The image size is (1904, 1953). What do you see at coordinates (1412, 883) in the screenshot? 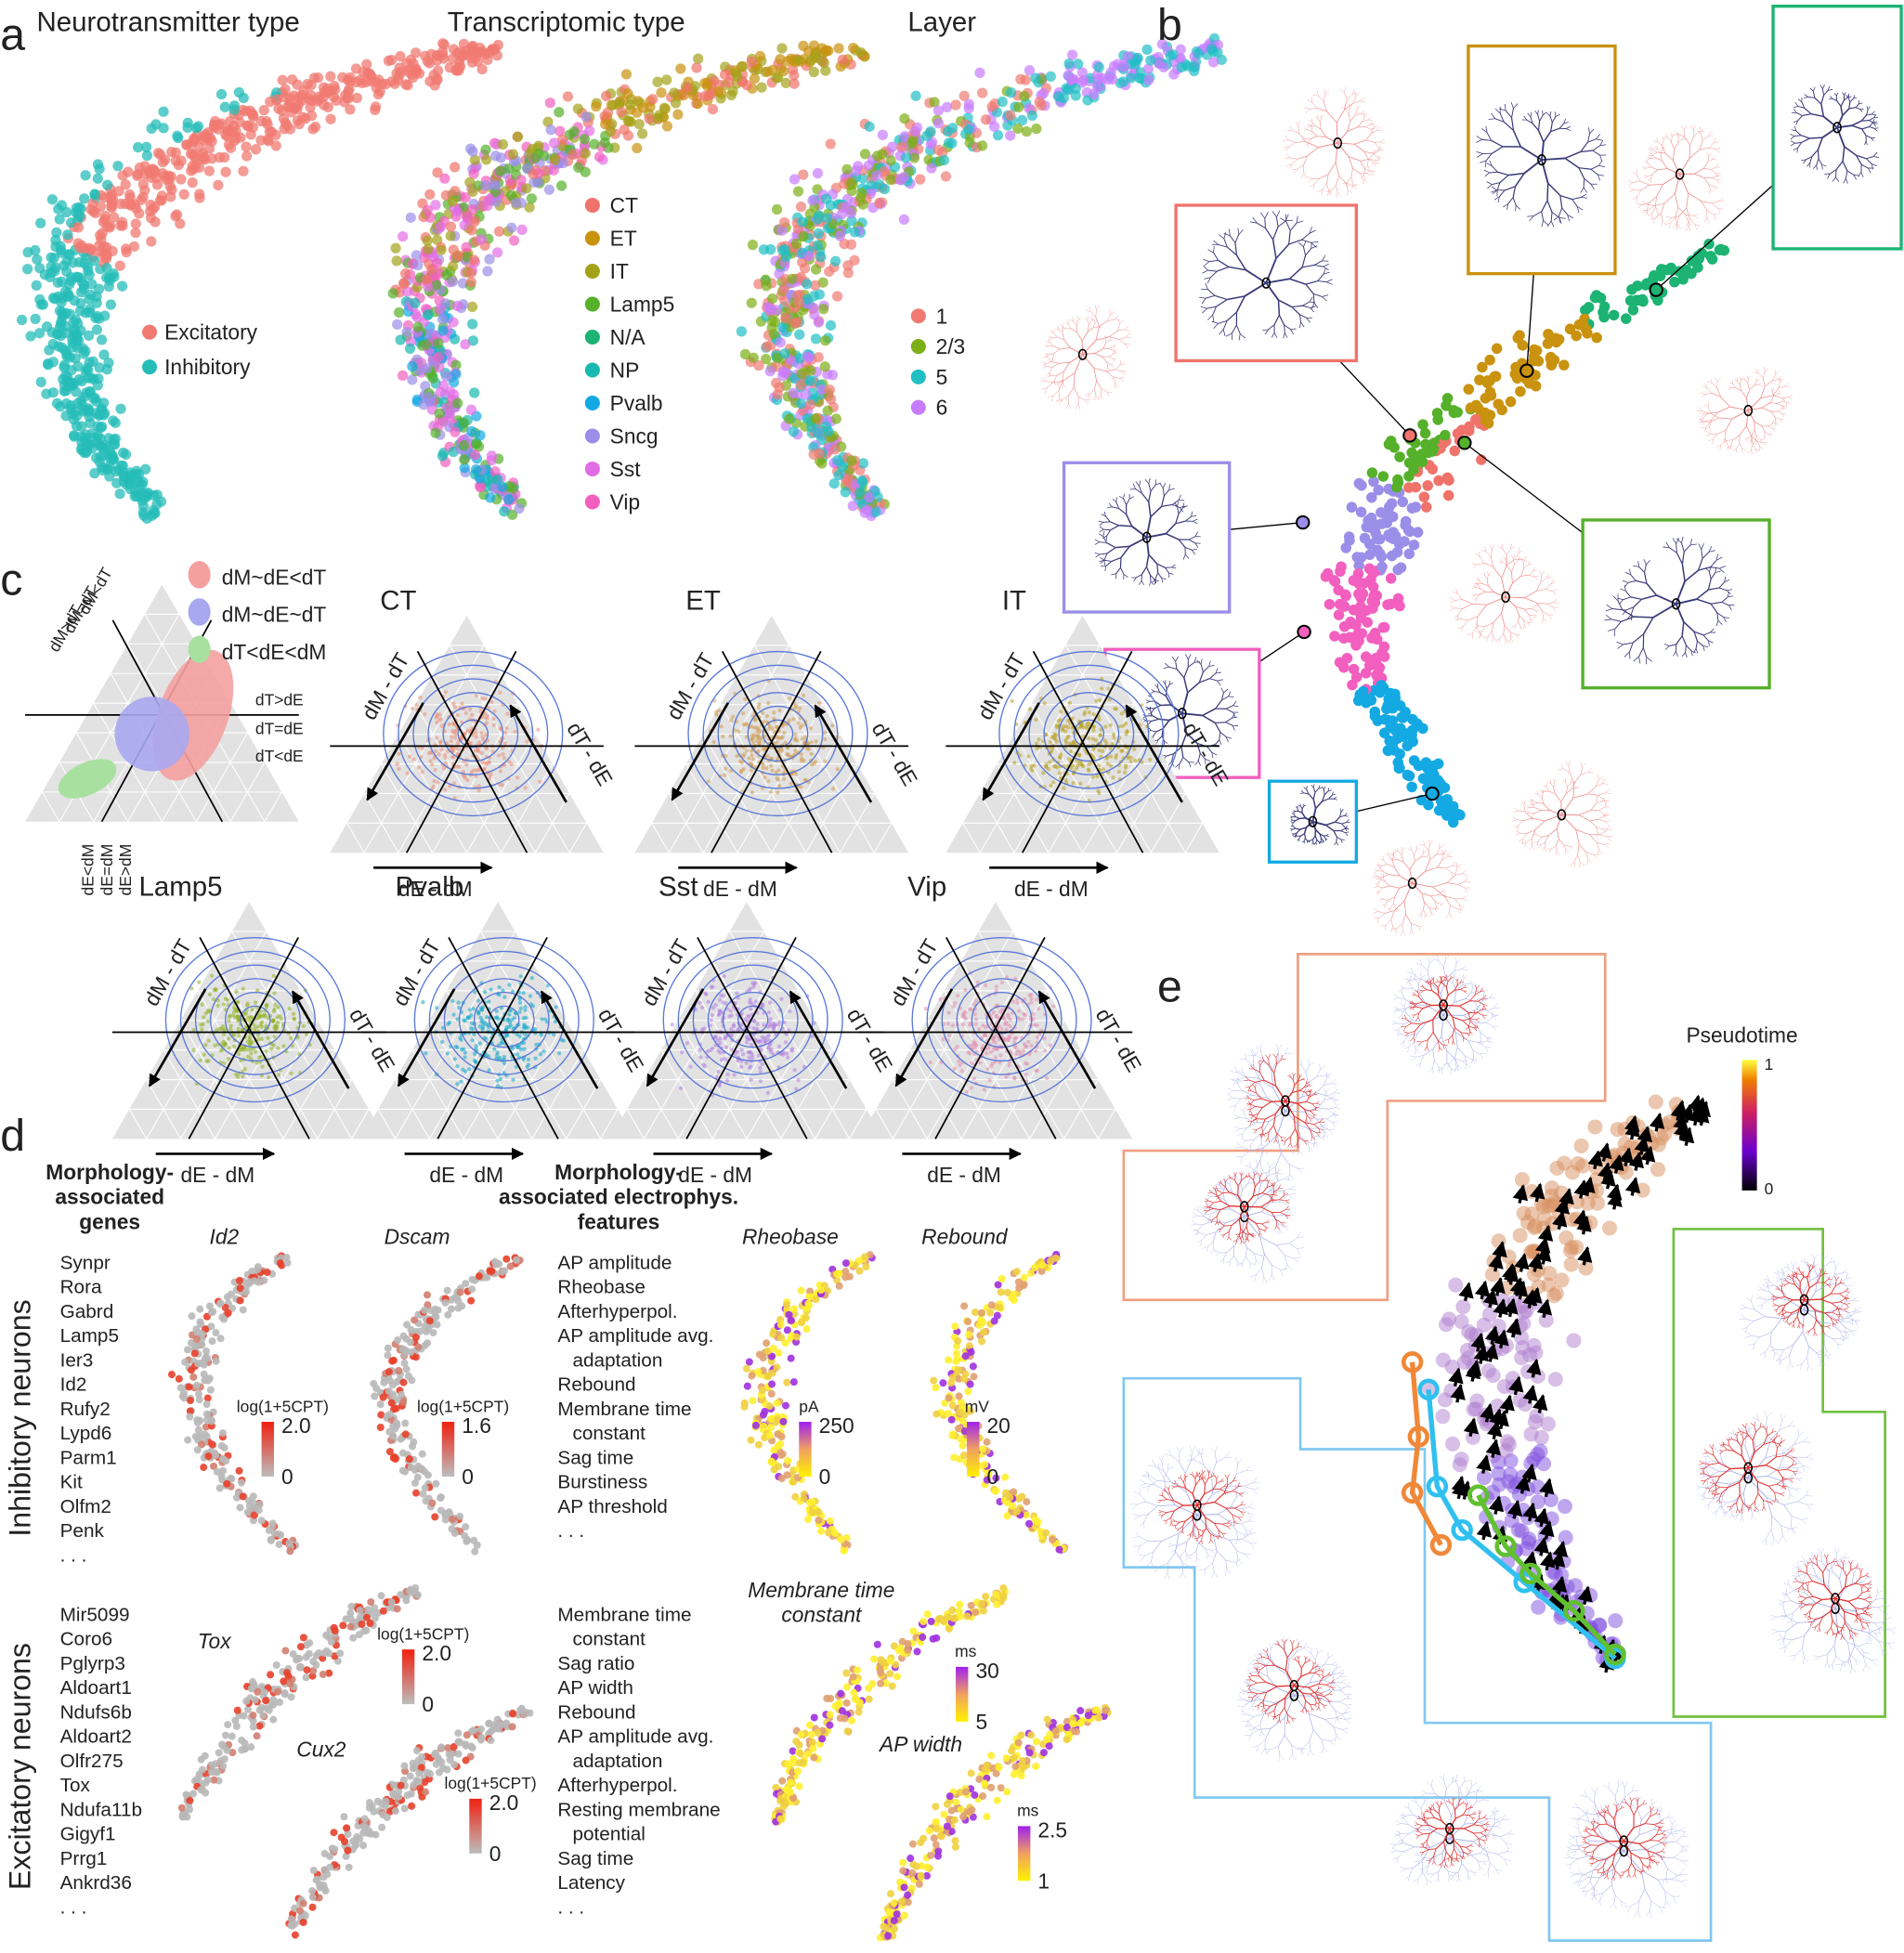
I see `soma` at bounding box center [1412, 883].